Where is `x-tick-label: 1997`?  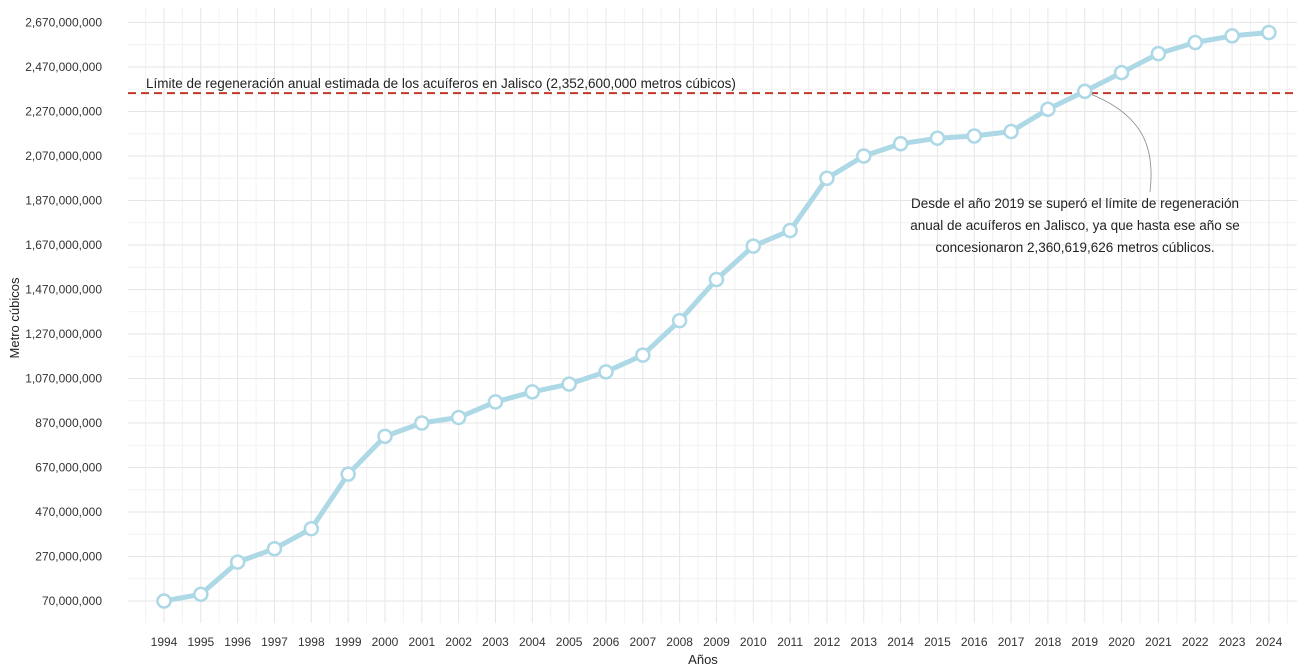
x-tick-label: 1997 is located at coordinates (274, 642).